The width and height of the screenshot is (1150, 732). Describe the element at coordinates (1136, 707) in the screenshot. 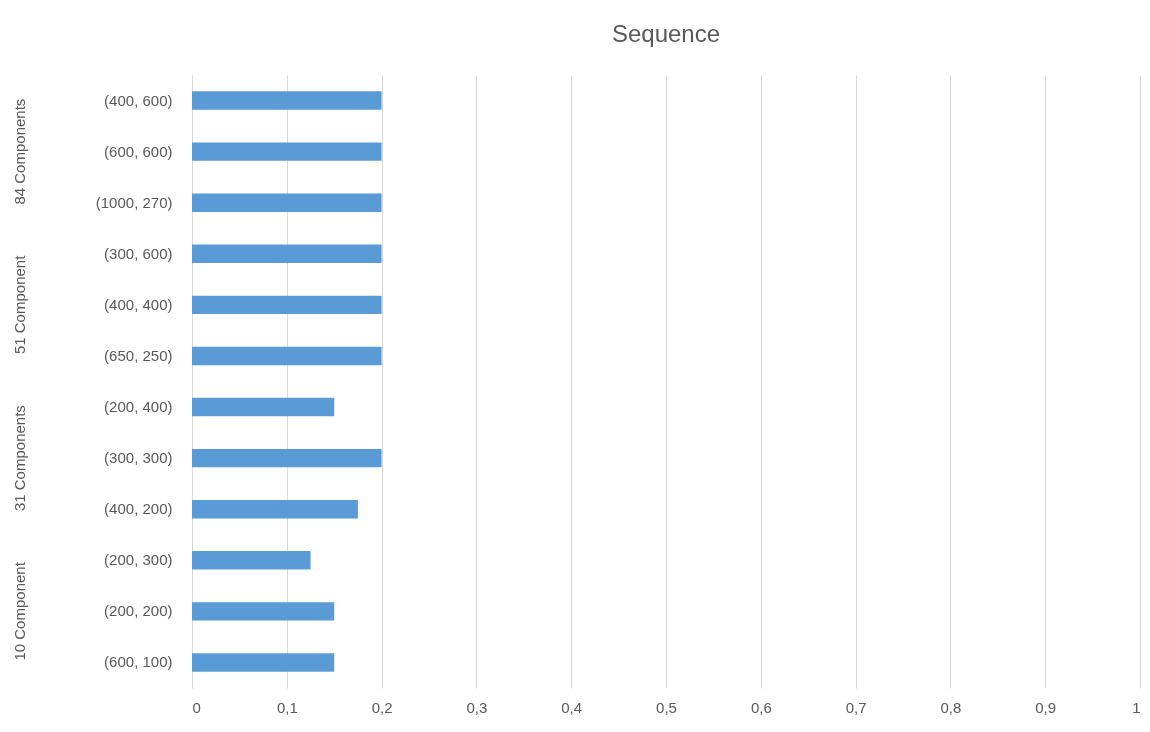

I see `x-tick-label: 1` at that location.